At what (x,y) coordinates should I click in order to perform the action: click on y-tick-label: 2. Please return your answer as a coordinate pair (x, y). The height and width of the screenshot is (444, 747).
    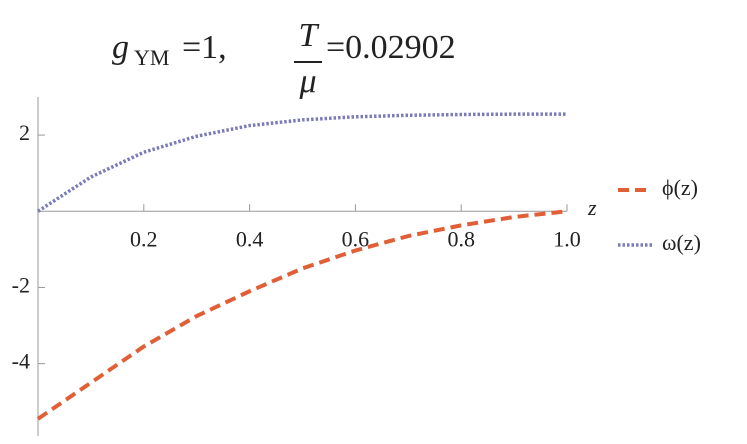
    Looking at the image, I should click on (24, 132).